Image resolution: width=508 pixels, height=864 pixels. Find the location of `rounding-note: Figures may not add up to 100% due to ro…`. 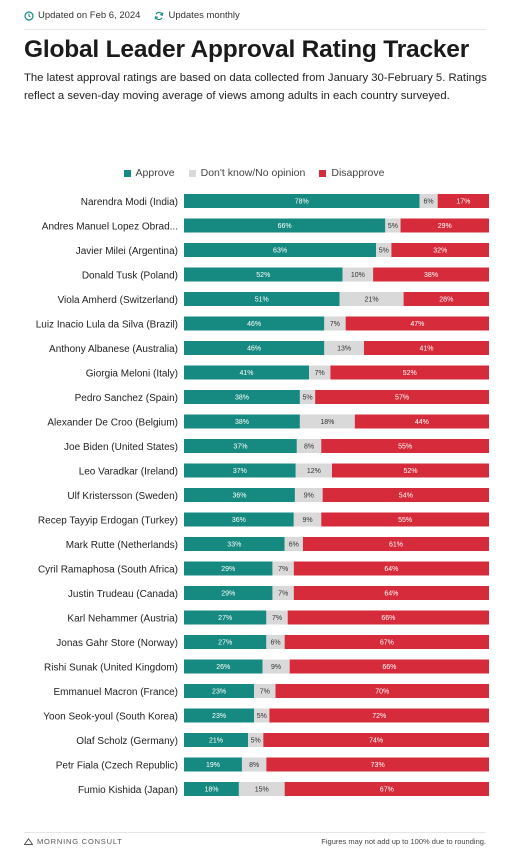

rounding-note: Figures may not add up to 100% due to ro… is located at coordinates (403, 841).